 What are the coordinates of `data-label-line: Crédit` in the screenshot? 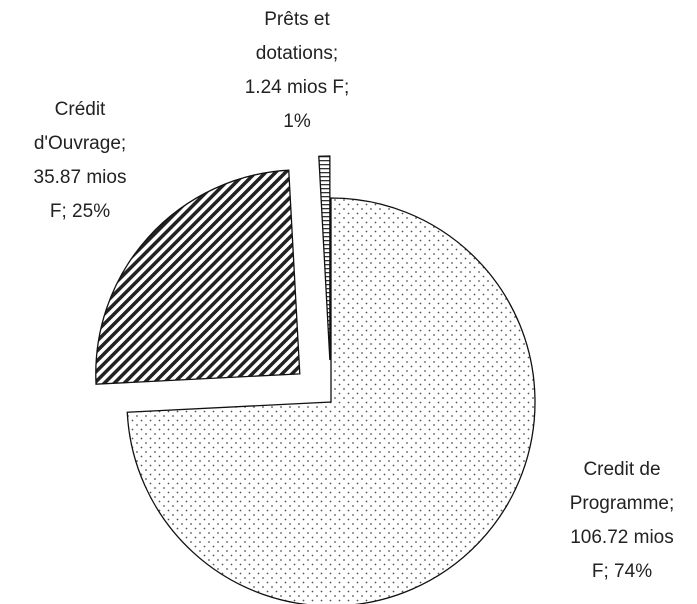 It's located at (80, 109).